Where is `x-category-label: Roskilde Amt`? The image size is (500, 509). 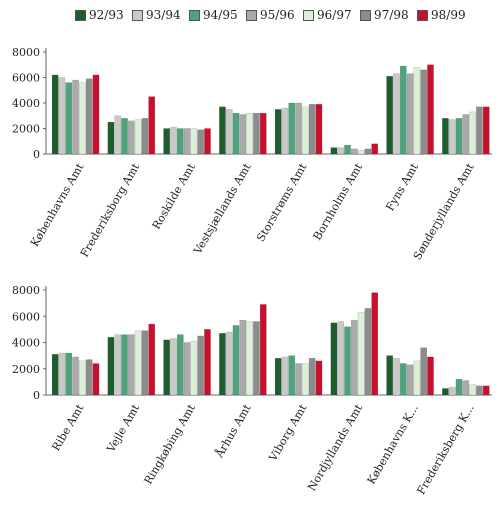 x-category-label: Roskilde Amt is located at coordinates (174, 196).